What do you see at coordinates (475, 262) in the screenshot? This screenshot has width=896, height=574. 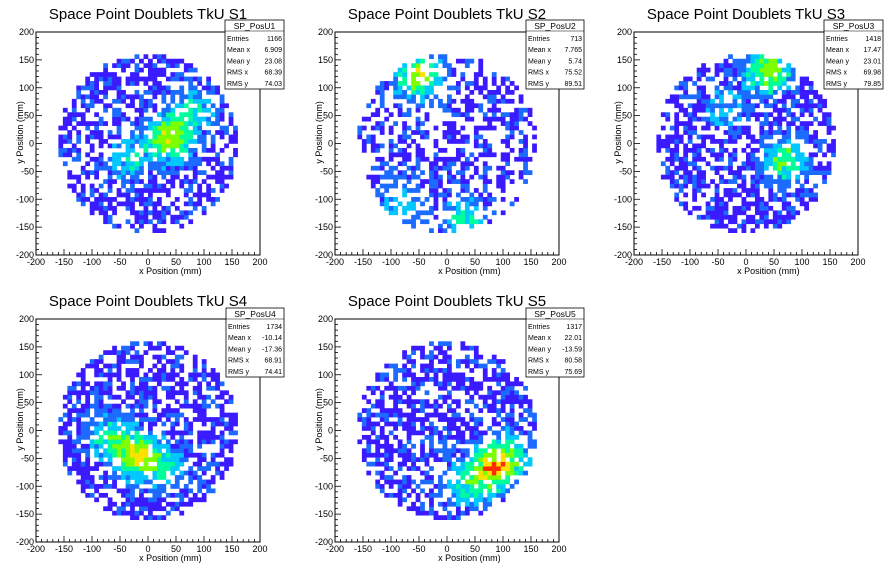 I see `x-tick-label: 50` at bounding box center [475, 262].